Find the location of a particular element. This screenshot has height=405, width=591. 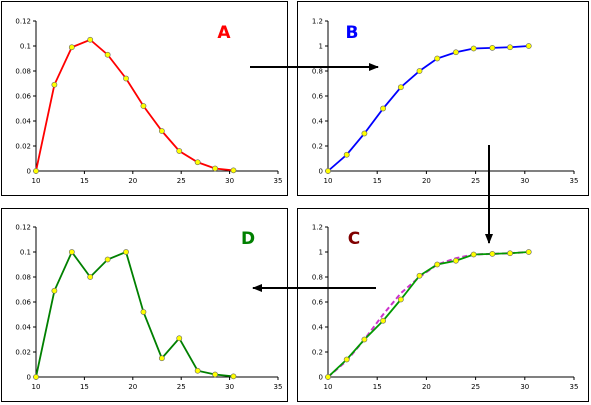

panel-letter: A is located at coordinates (224, 33).